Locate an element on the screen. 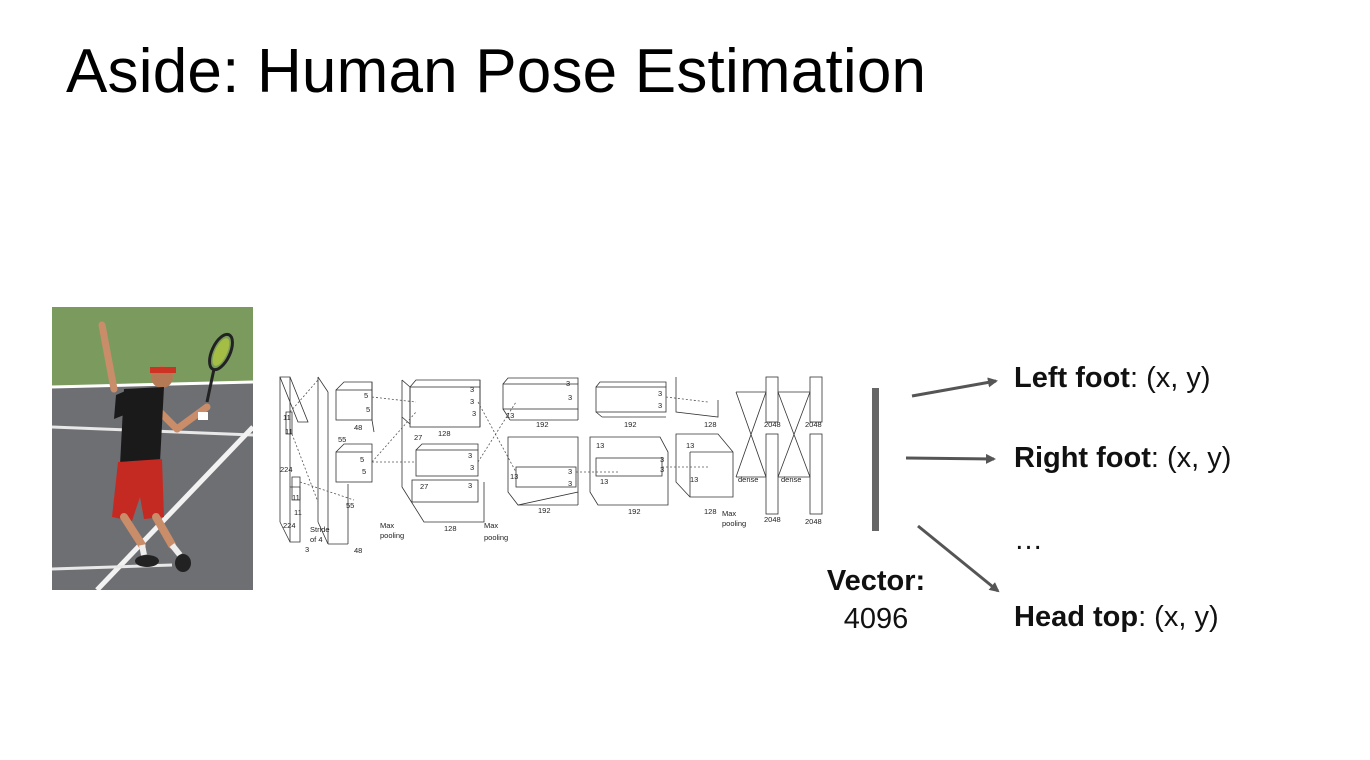  fully-connected-volumes is located at coordinates (779, 445).